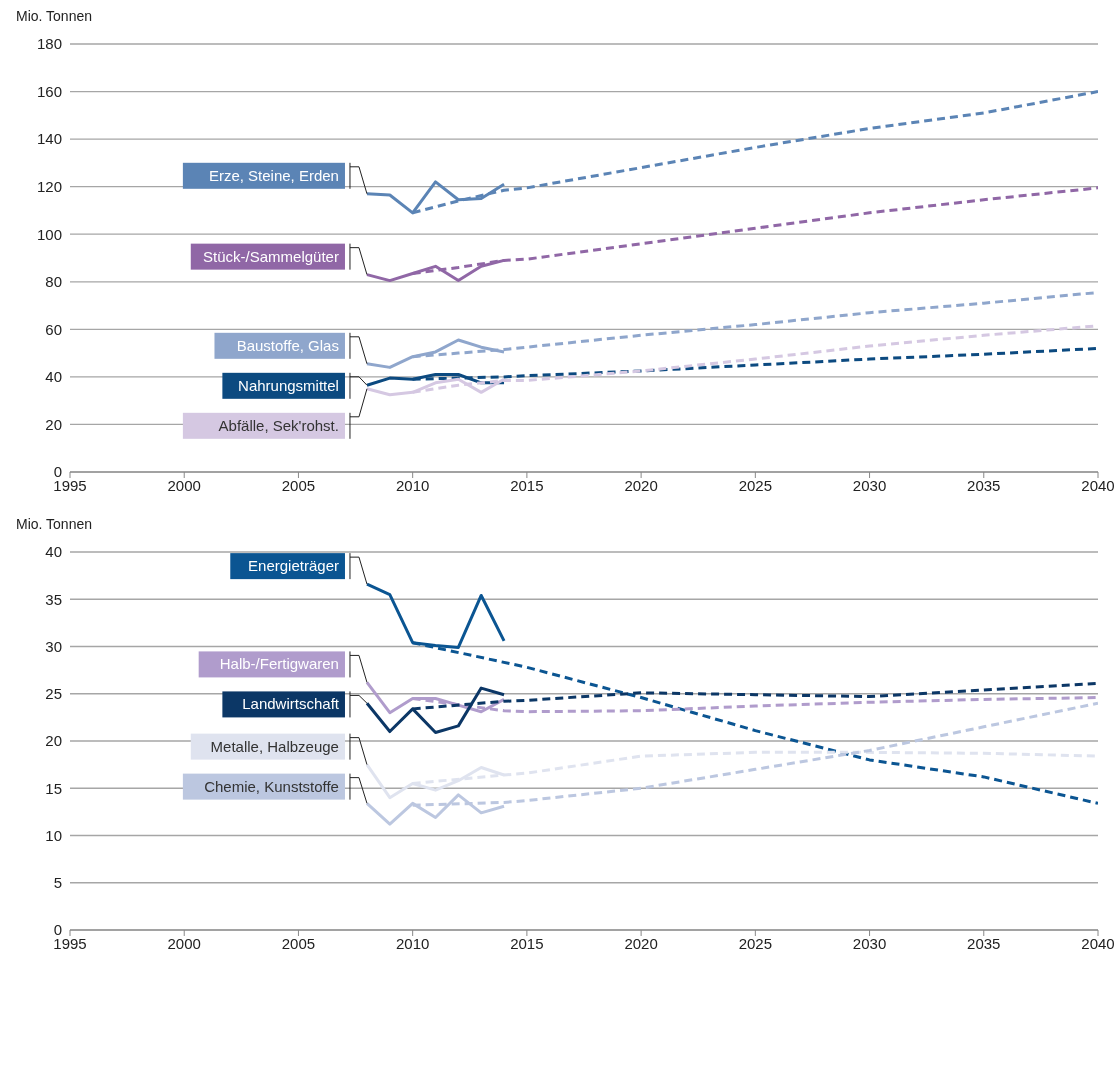  What do you see at coordinates (49, 186) in the screenshot?
I see `y-tick-label: 120` at bounding box center [49, 186].